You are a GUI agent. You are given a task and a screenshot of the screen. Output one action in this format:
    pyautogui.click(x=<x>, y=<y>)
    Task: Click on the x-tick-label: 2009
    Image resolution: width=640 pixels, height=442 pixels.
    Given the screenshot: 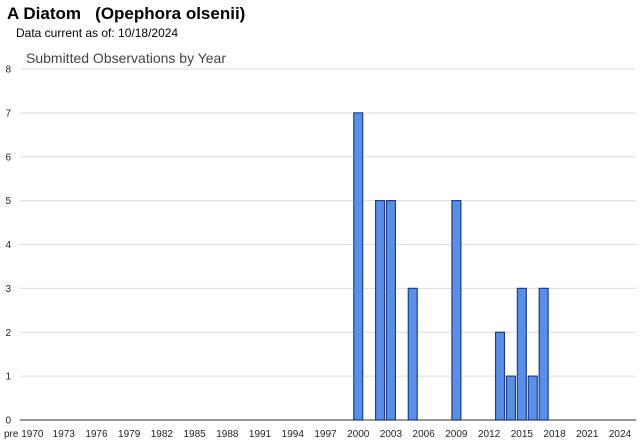 What is the action you would take?
    pyautogui.click(x=456, y=434)
    